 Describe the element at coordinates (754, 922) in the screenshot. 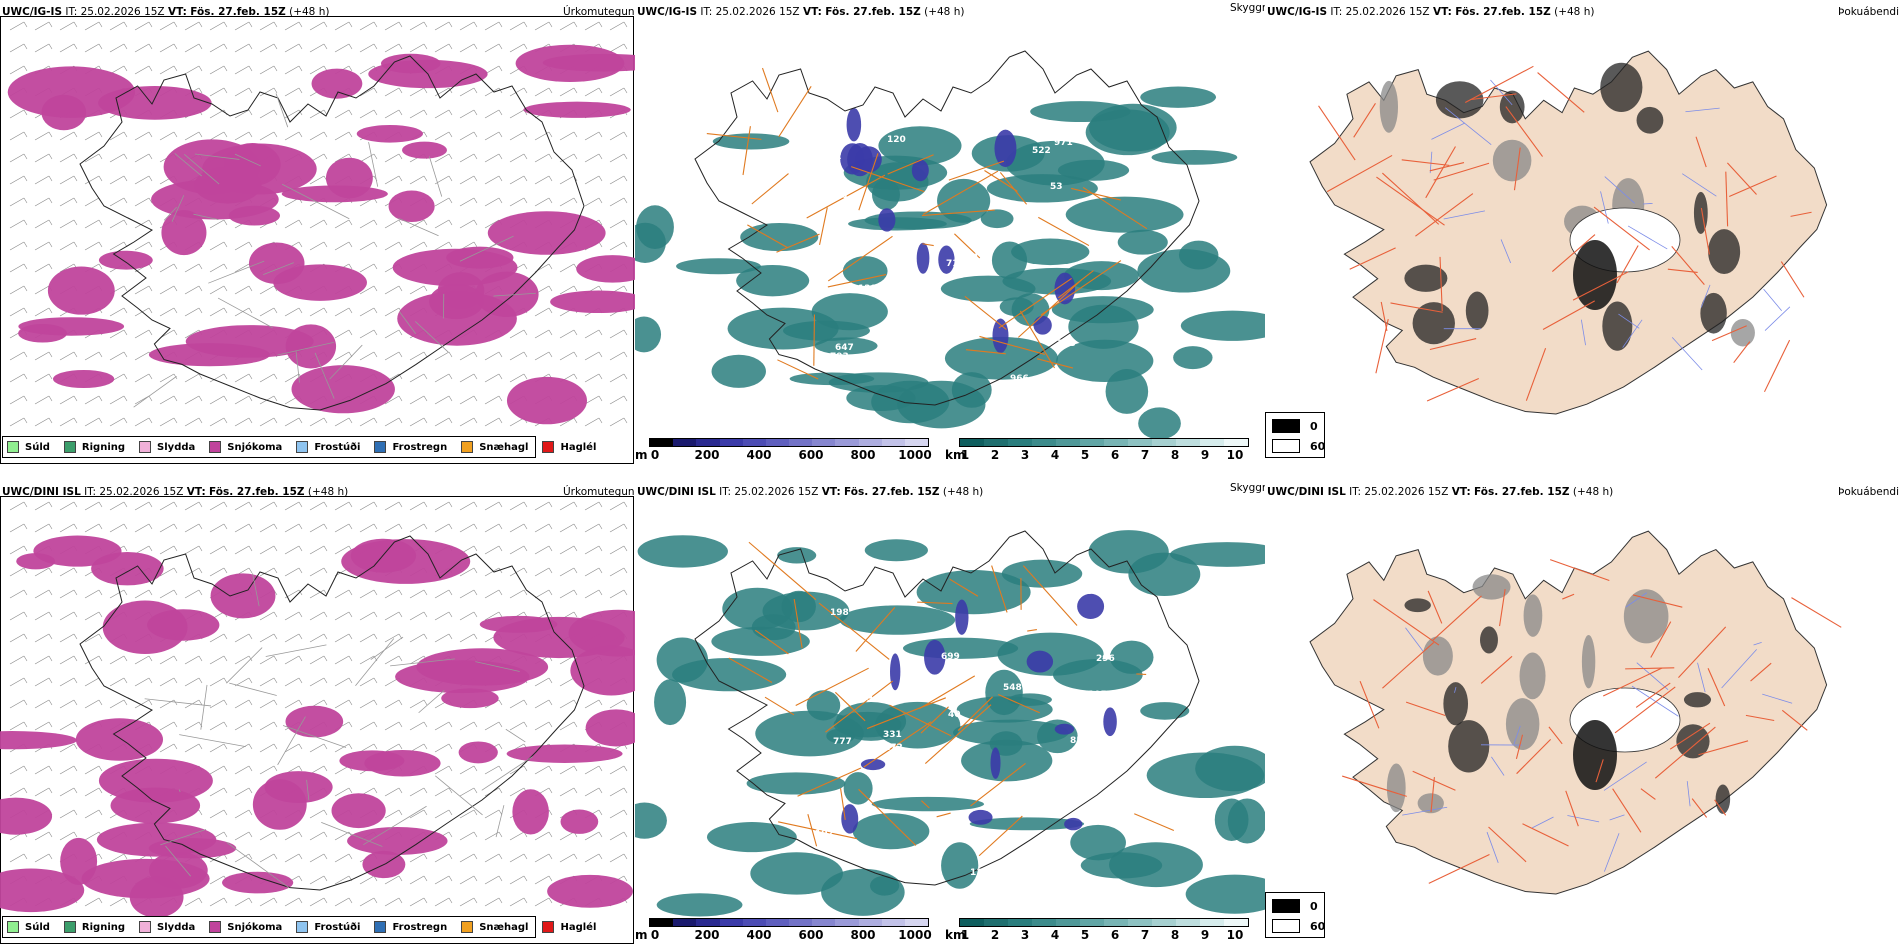

I see `colorbar-segment` at that location.